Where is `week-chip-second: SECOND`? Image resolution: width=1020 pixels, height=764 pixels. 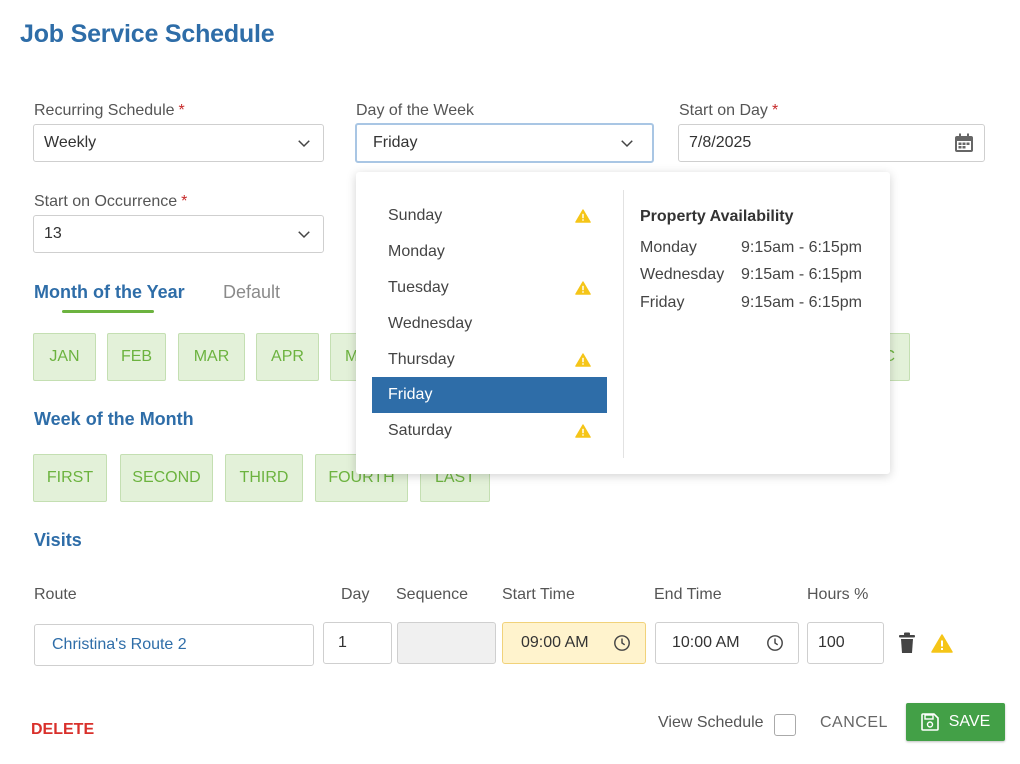 week-chip-second: SECOND is located at coordinates (166, 478).